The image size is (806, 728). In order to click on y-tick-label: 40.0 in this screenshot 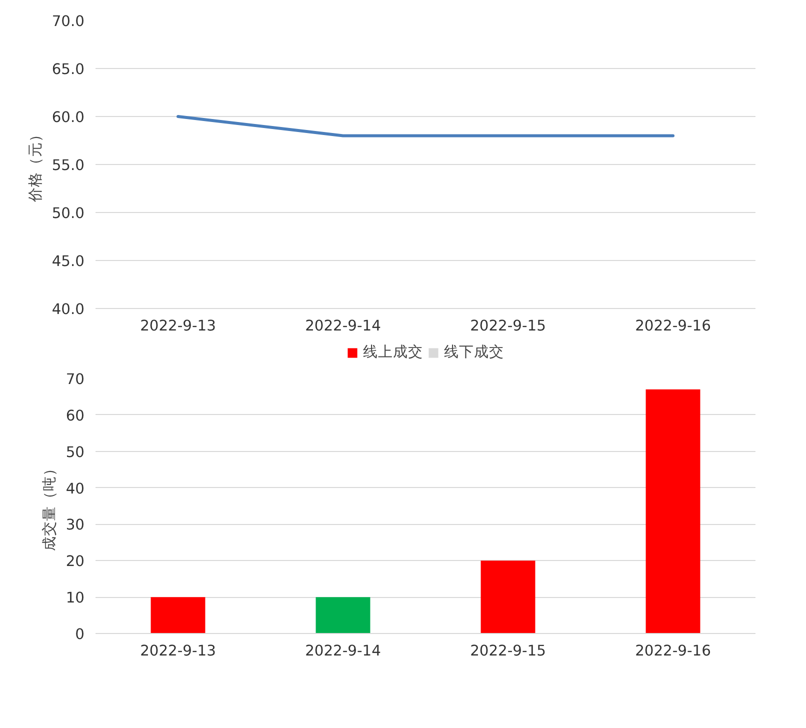, I will do `click(68, 309)`.